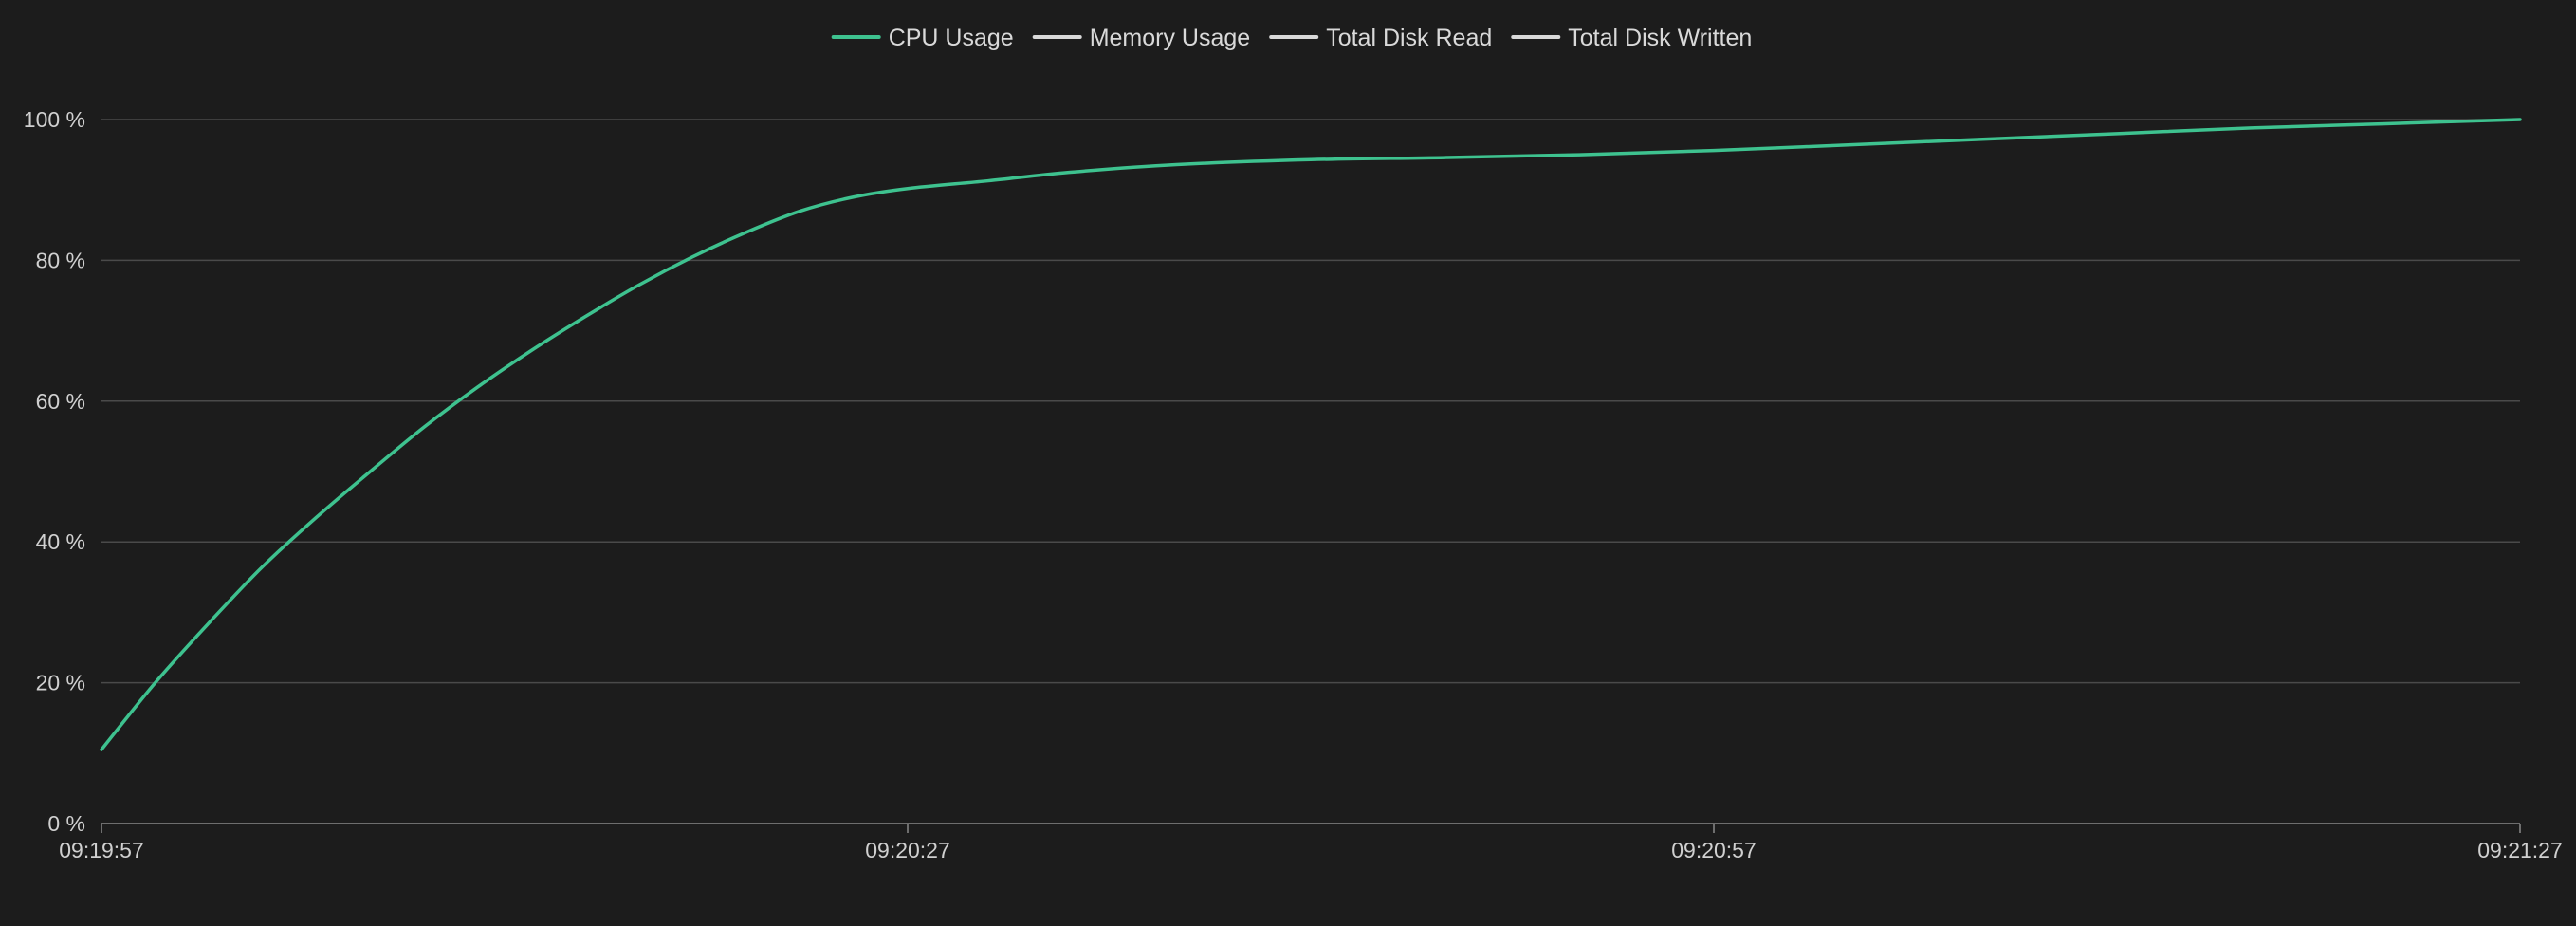 This screenshot has width=2576, height=926. I want to click on y-axis: 0 % 20 % 40 % 60 % 80 % 100 %, so click(54, 471).